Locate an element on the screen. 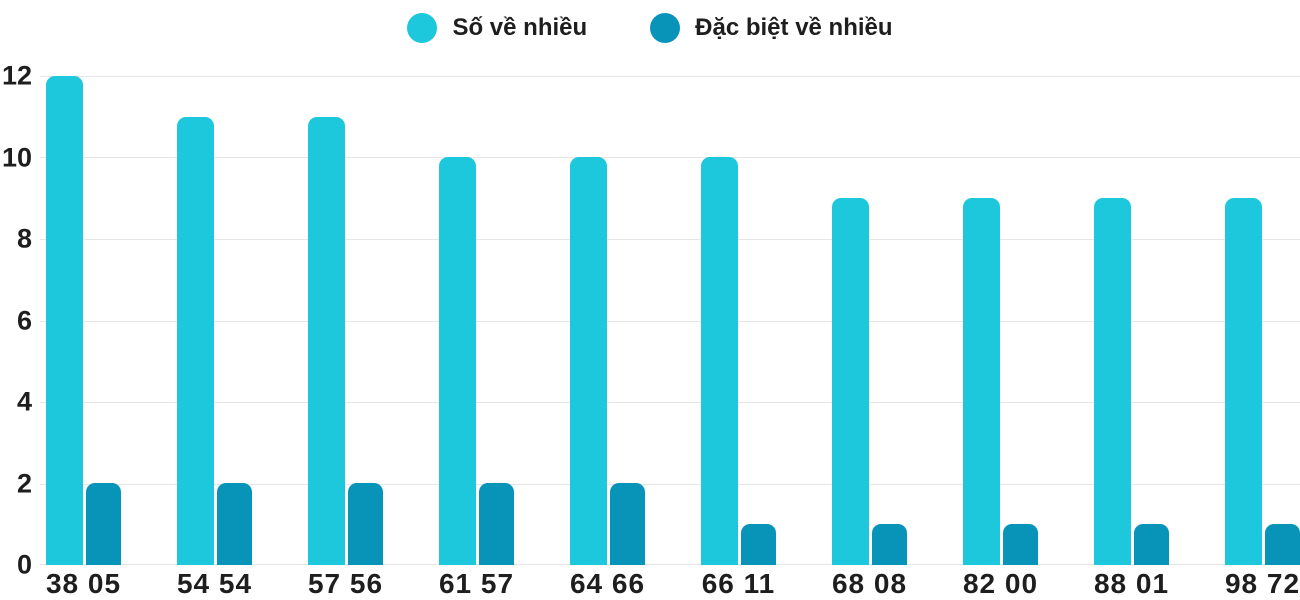  y-tick-label-8: 8 is located at coordinates (24, 238).